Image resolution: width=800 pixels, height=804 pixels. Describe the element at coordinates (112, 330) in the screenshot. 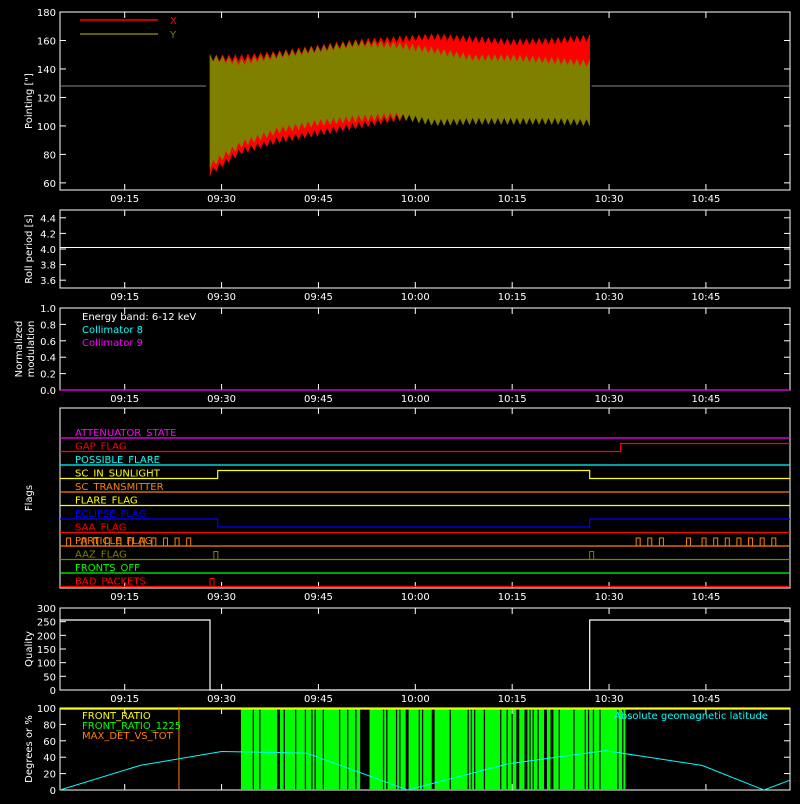

I see `modulation-annotation: Collimator 8` at that location.